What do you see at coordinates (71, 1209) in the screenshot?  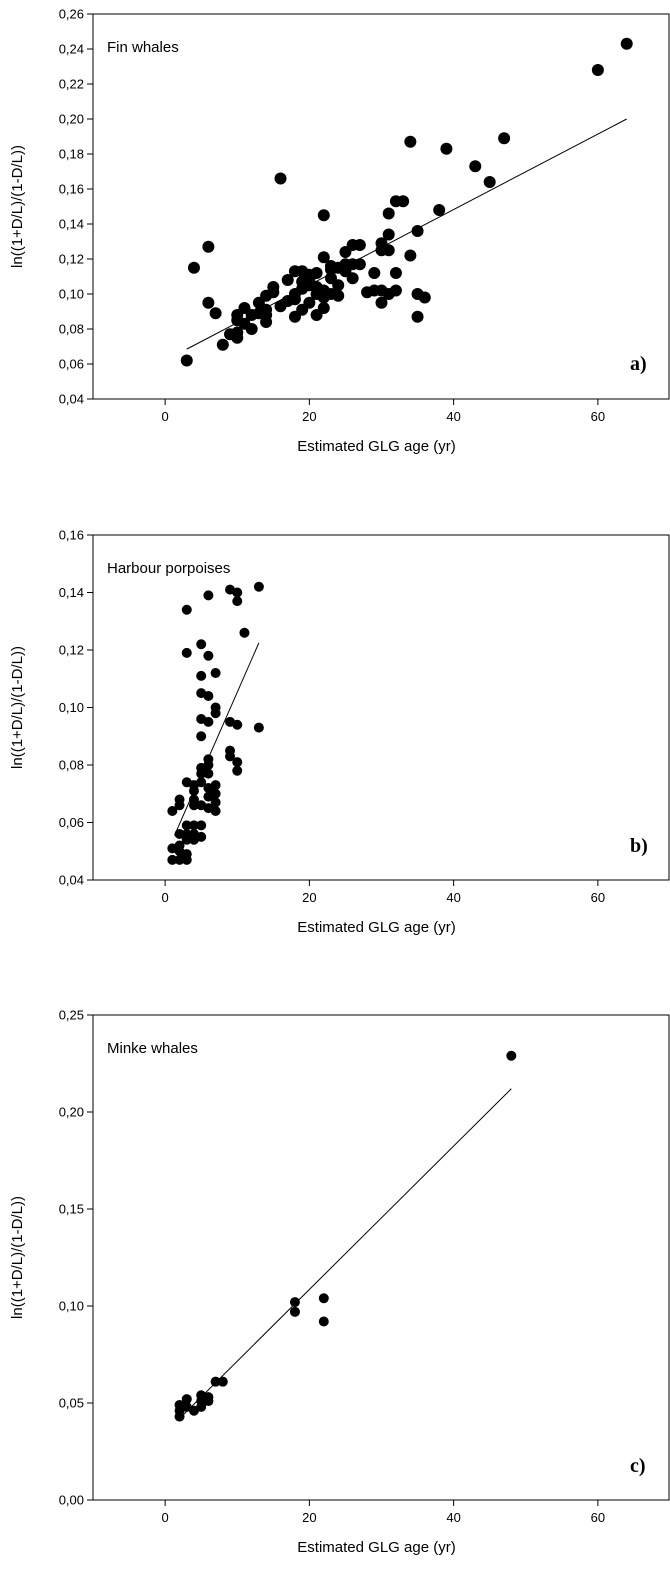 I see `y-tick-label: 0,15` at bounding box center [71, 1209].